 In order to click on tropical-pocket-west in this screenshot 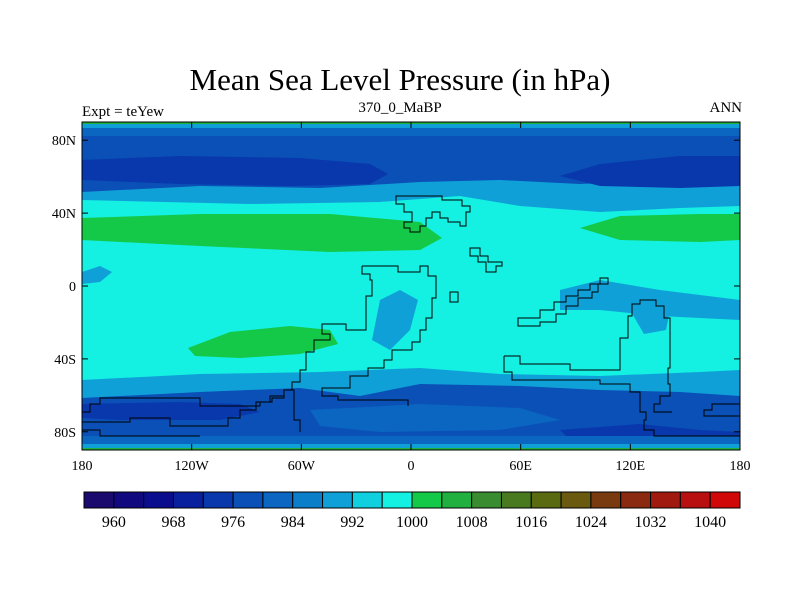, I will do `click(97, 275)`.